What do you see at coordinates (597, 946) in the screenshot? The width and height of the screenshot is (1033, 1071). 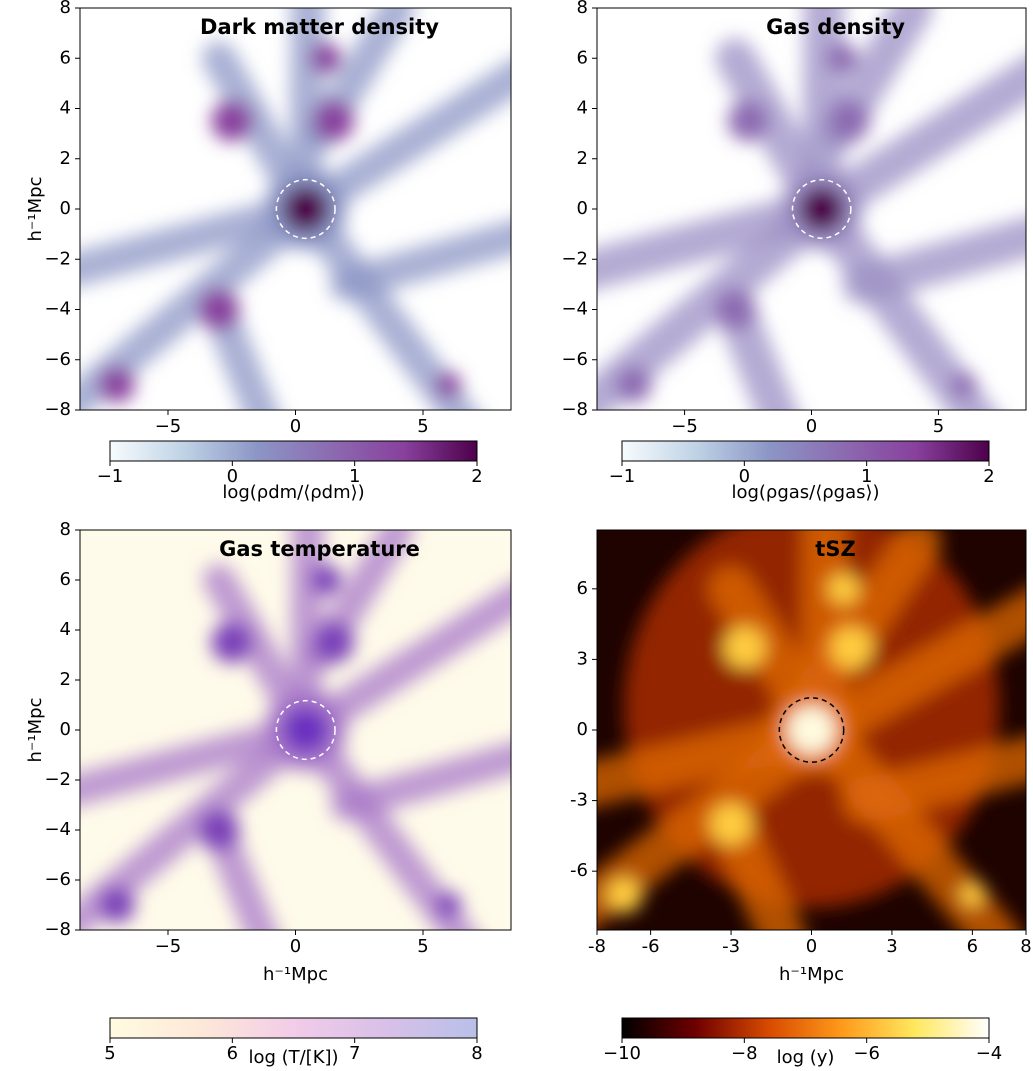 I see `x-tick-label: -8` at bounding box center [597, 946].